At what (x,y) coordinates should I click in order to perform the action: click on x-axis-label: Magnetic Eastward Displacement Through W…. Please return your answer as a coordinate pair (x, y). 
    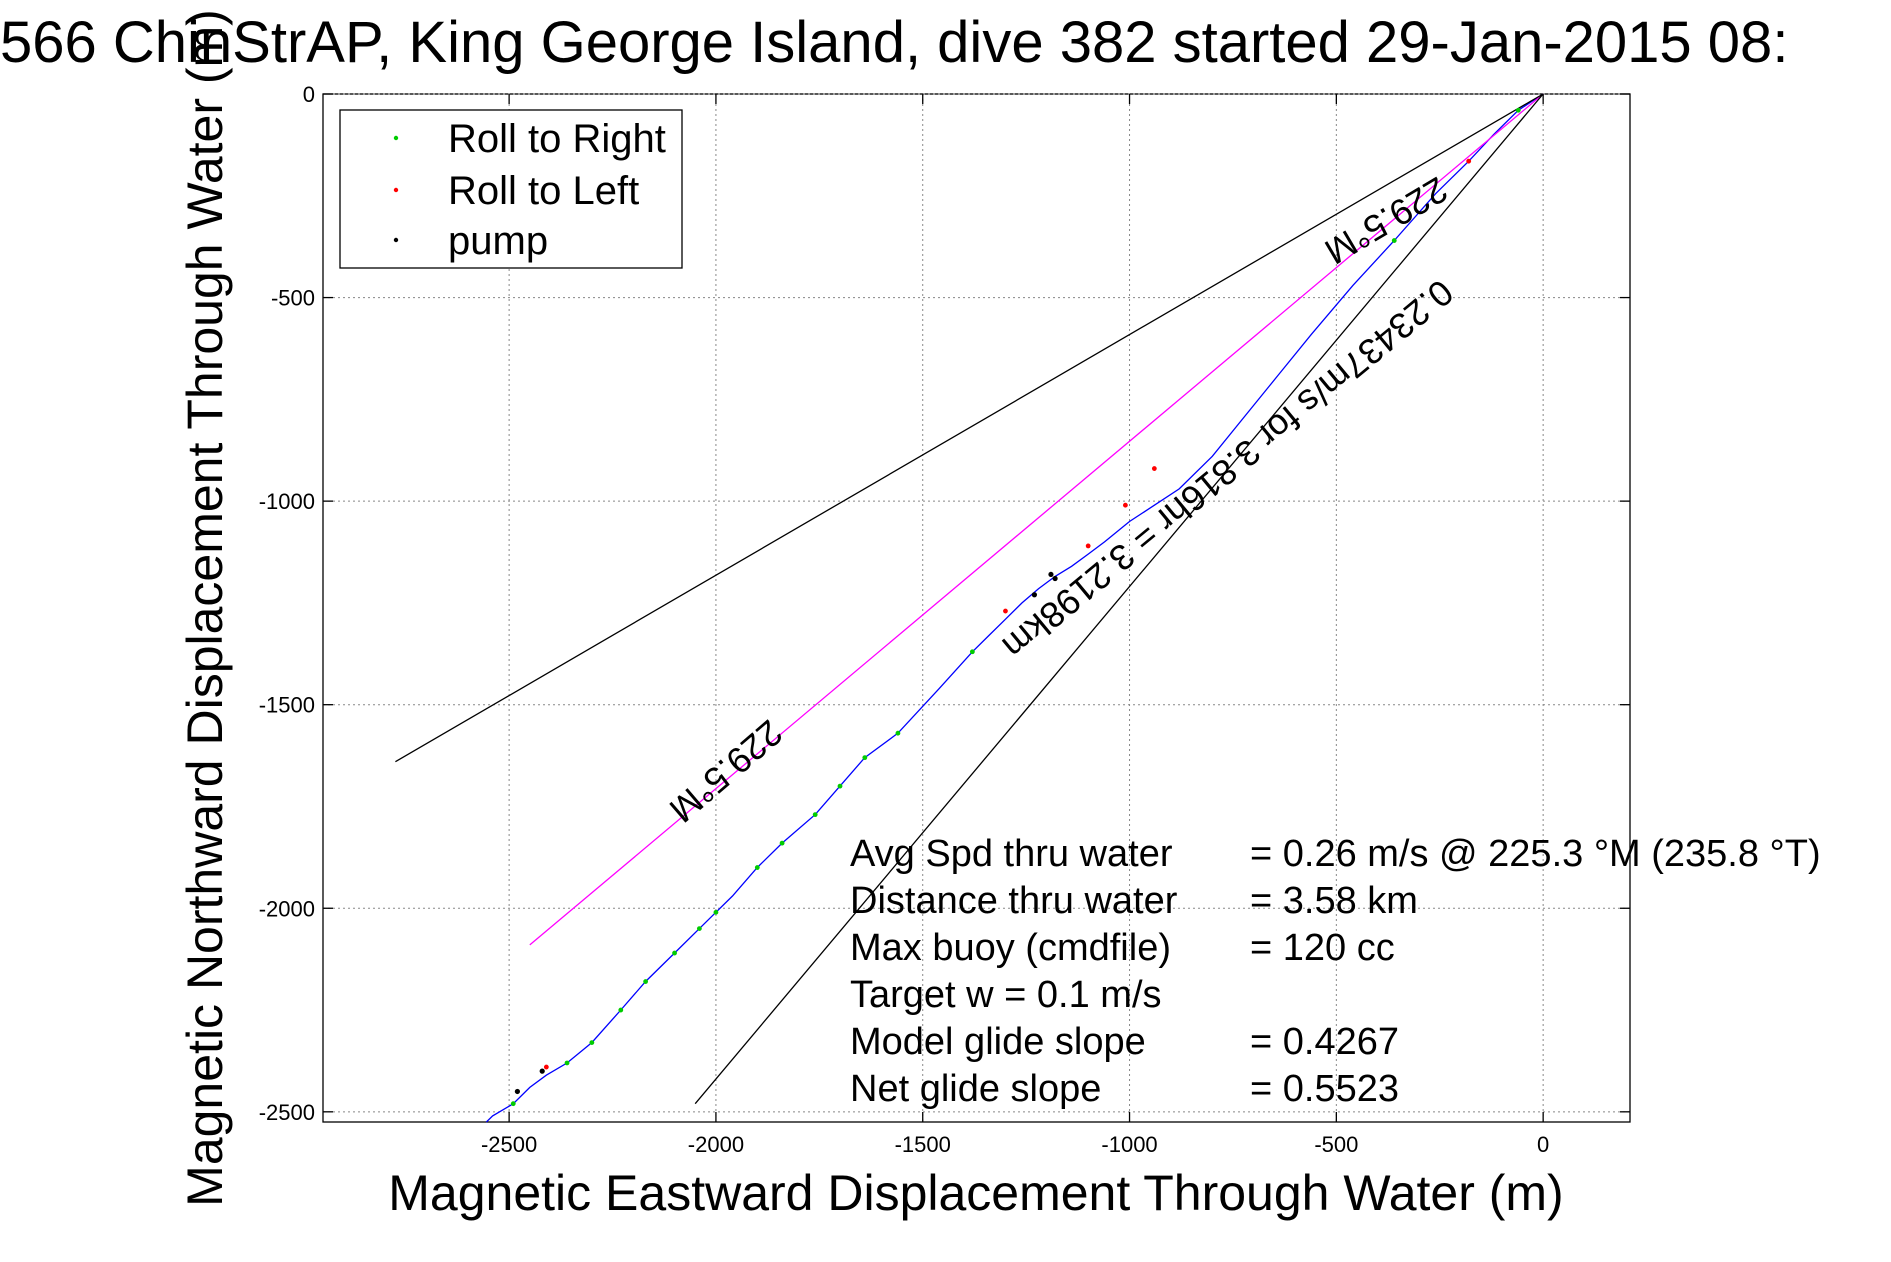
    Looking at the image, I should click on (975, 1193).